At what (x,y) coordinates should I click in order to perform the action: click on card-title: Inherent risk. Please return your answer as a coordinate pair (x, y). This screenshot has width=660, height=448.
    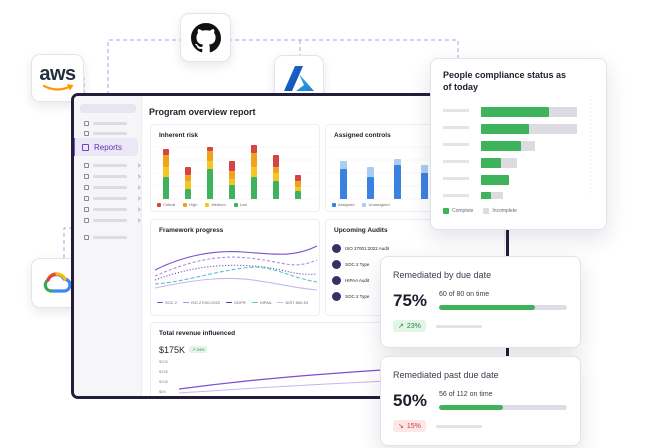
    Looking at the image, I should click on (179, 135).